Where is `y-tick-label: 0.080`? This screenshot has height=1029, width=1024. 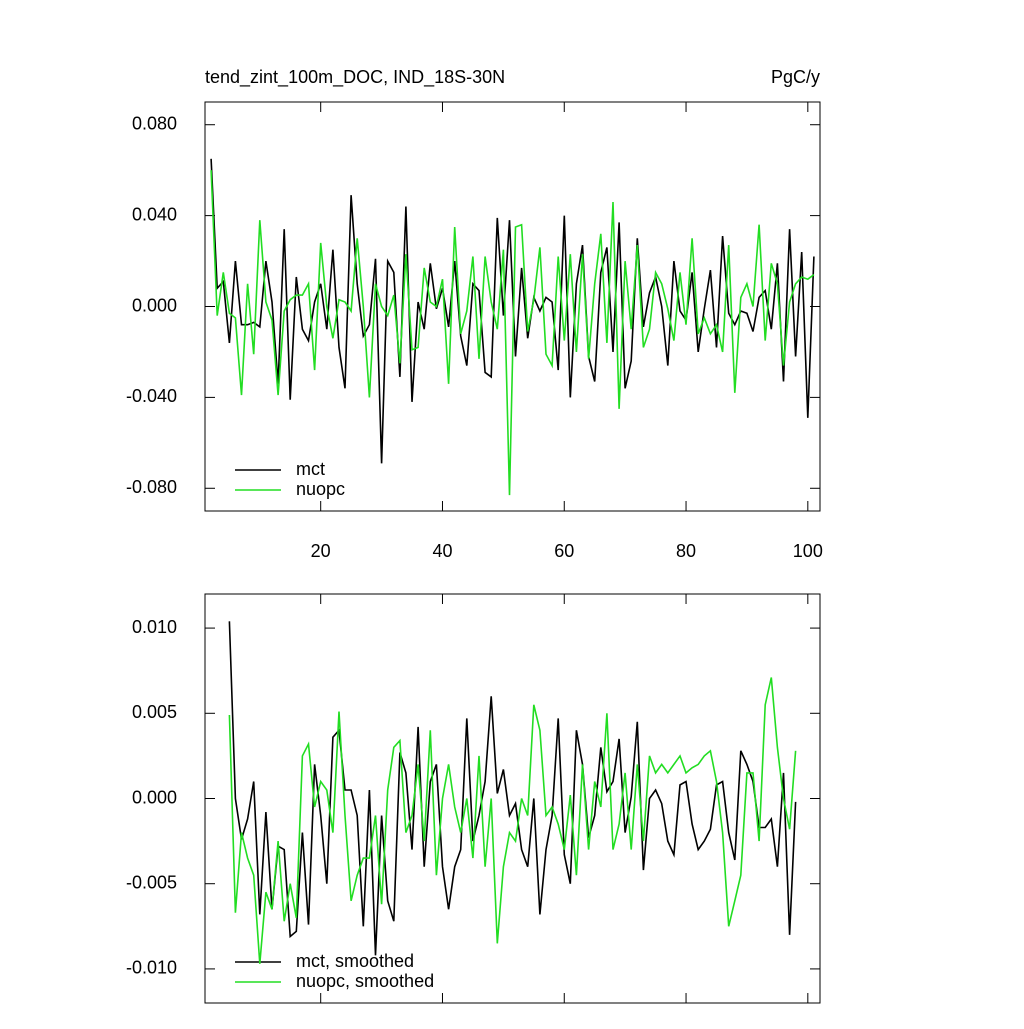 y-tick-label: 0.080 is located at coordinates (154, 123).